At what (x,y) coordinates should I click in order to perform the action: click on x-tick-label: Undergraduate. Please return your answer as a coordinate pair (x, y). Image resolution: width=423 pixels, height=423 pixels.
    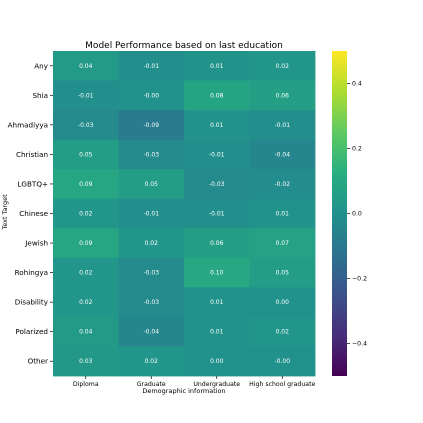
    Looking at the image, I should click on (216, 384).